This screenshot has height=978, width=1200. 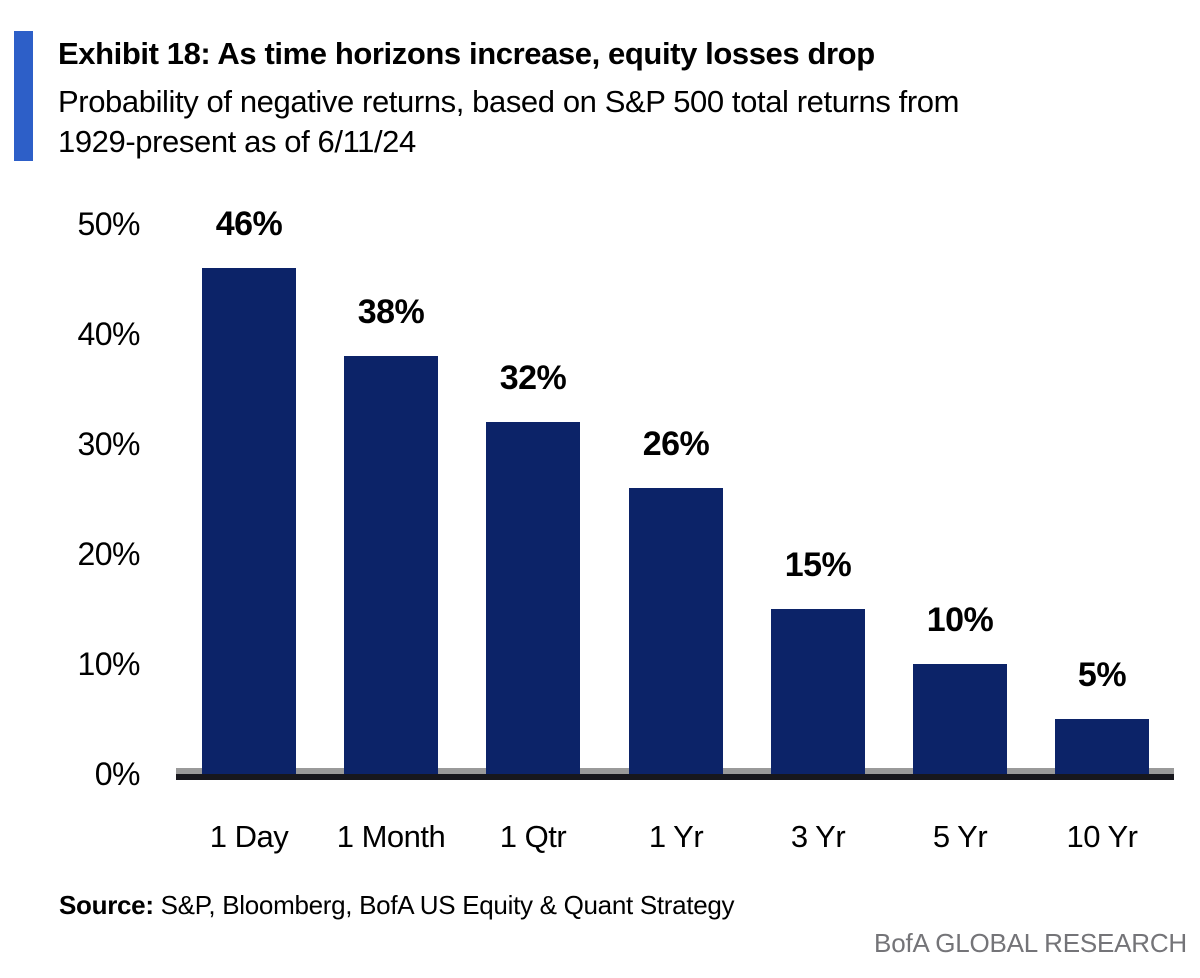 What do you see at coordinates (249, 224) in the screenshot?
I see `bar-value-label: 46%` at bounding box center [249, 224].